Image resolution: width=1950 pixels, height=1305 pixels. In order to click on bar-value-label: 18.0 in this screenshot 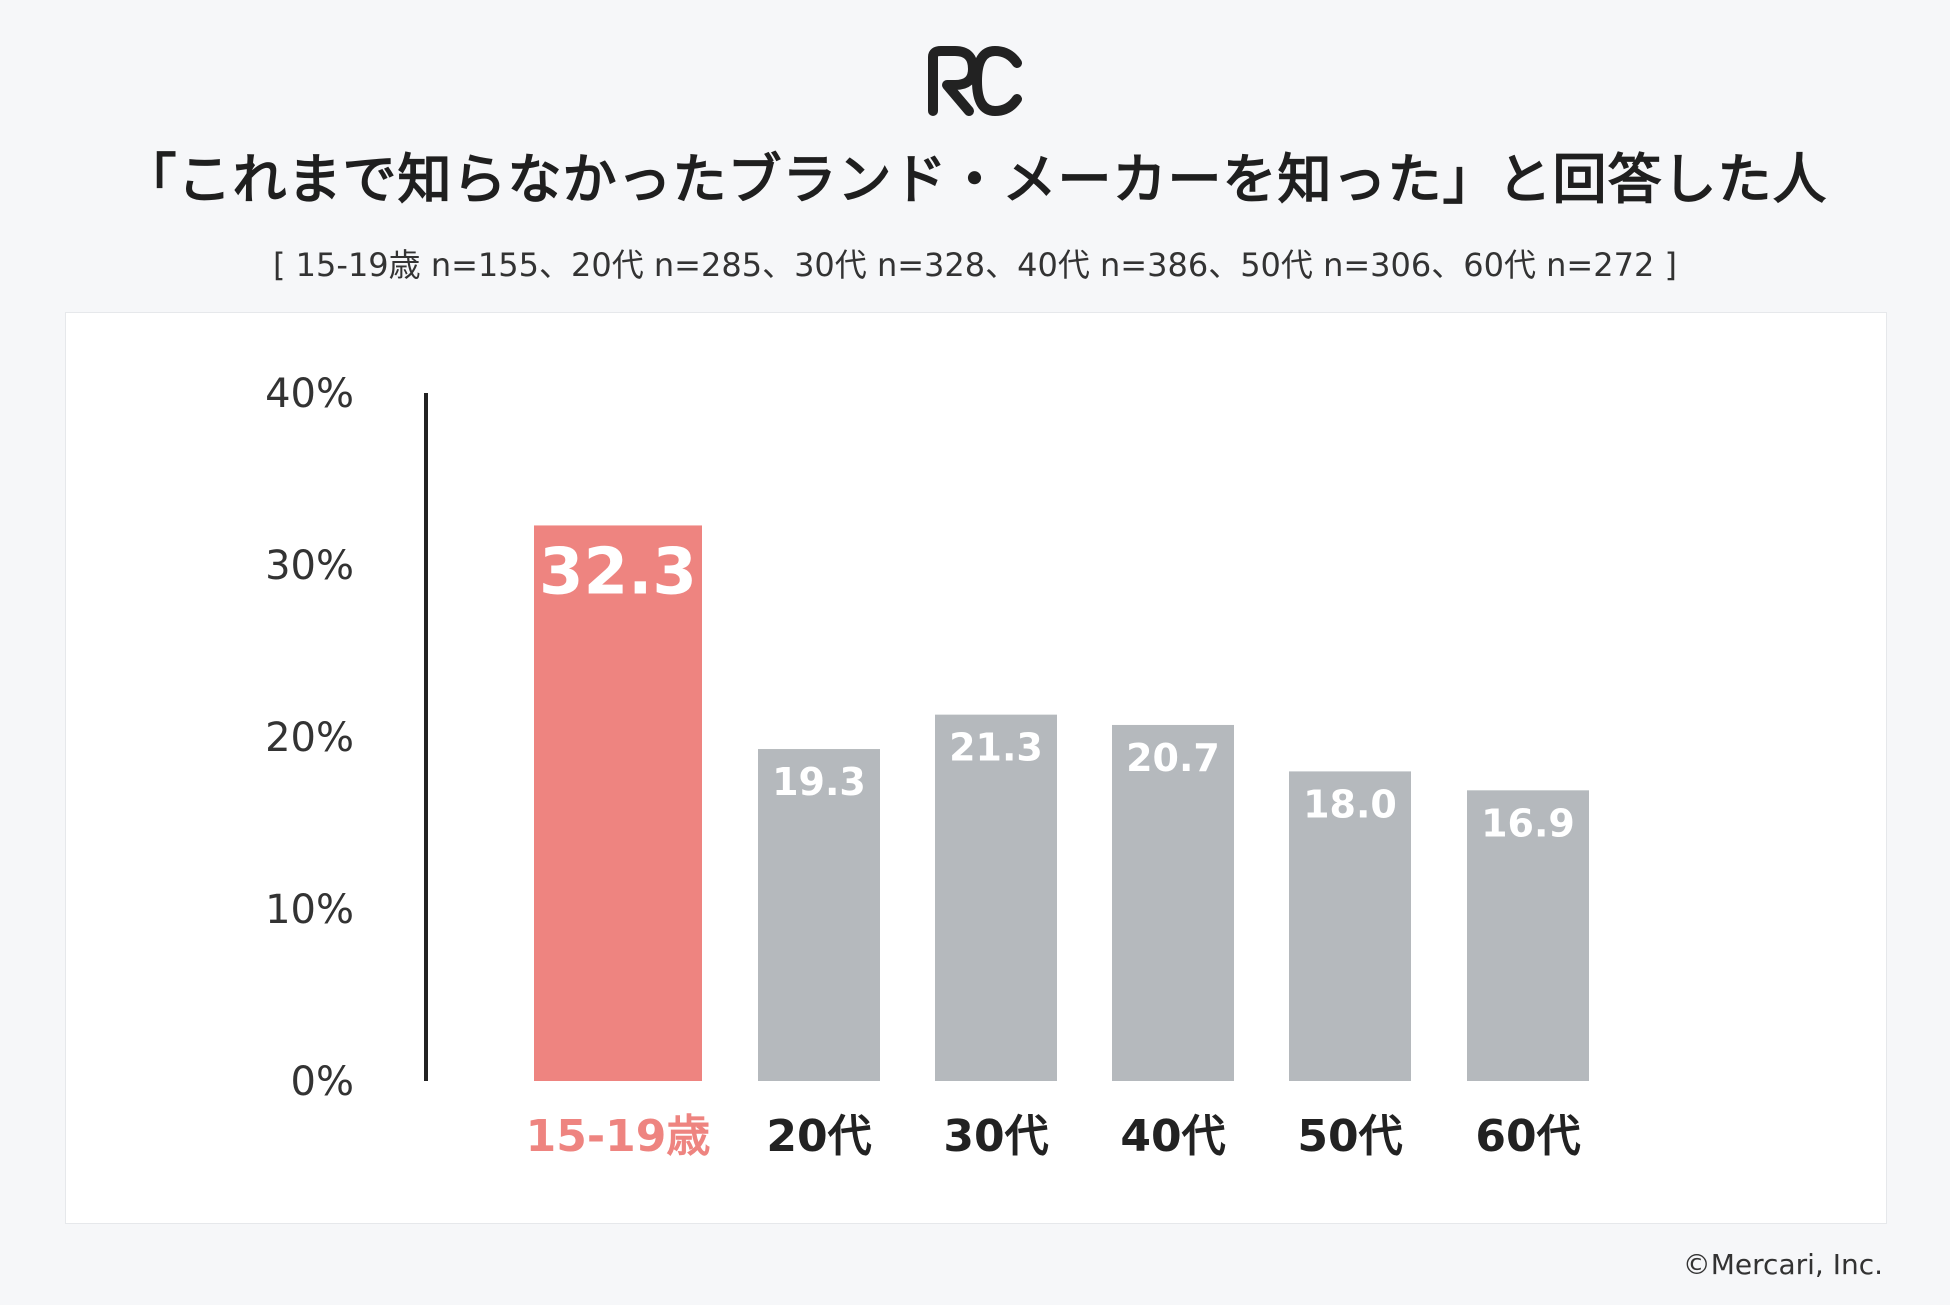, I will do `click(1350, 804)`.